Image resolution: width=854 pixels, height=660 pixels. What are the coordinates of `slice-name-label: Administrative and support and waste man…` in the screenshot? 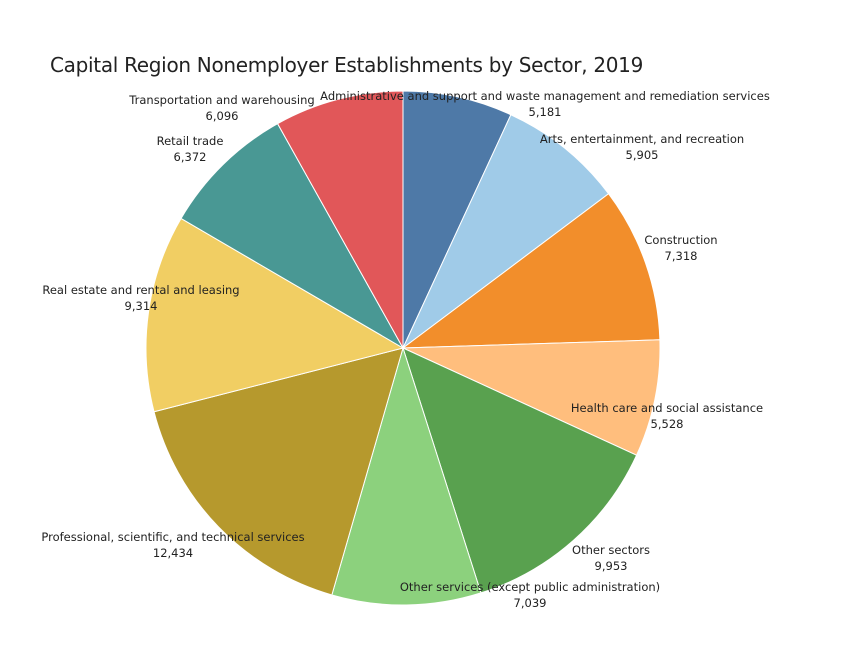 It's located at (545, 96).